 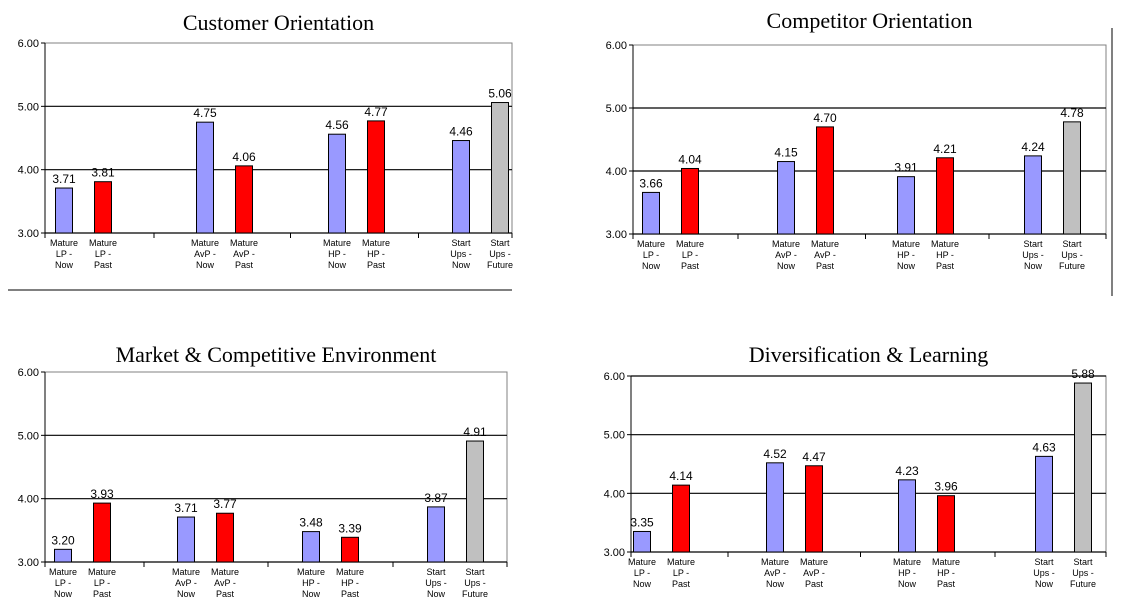 I want to click on data-label: 4.46, so click(x=461, y=132).